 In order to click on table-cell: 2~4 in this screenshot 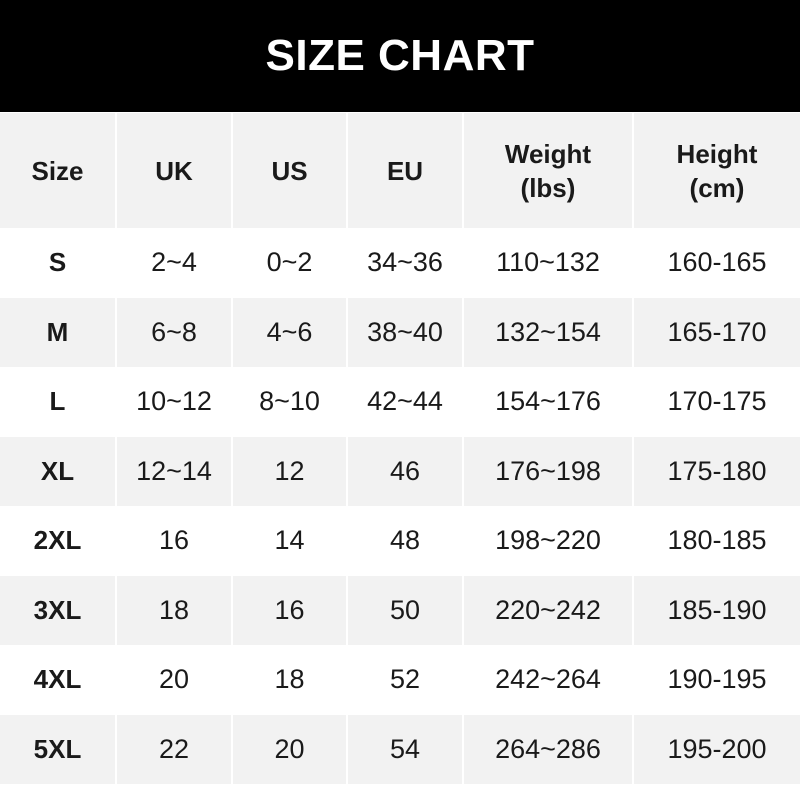, I will do `click(174, 263)`.